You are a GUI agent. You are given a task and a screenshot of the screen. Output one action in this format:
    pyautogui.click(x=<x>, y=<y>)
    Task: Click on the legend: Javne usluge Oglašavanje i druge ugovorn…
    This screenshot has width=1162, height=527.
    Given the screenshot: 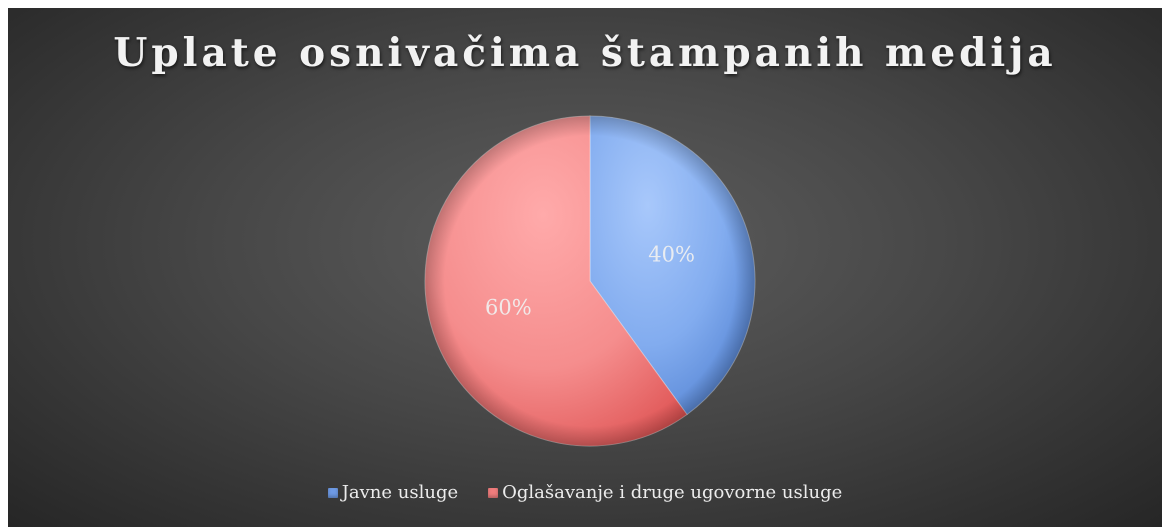 What is the action you would take?
    pyautogui.click(x=585, y=492)
    